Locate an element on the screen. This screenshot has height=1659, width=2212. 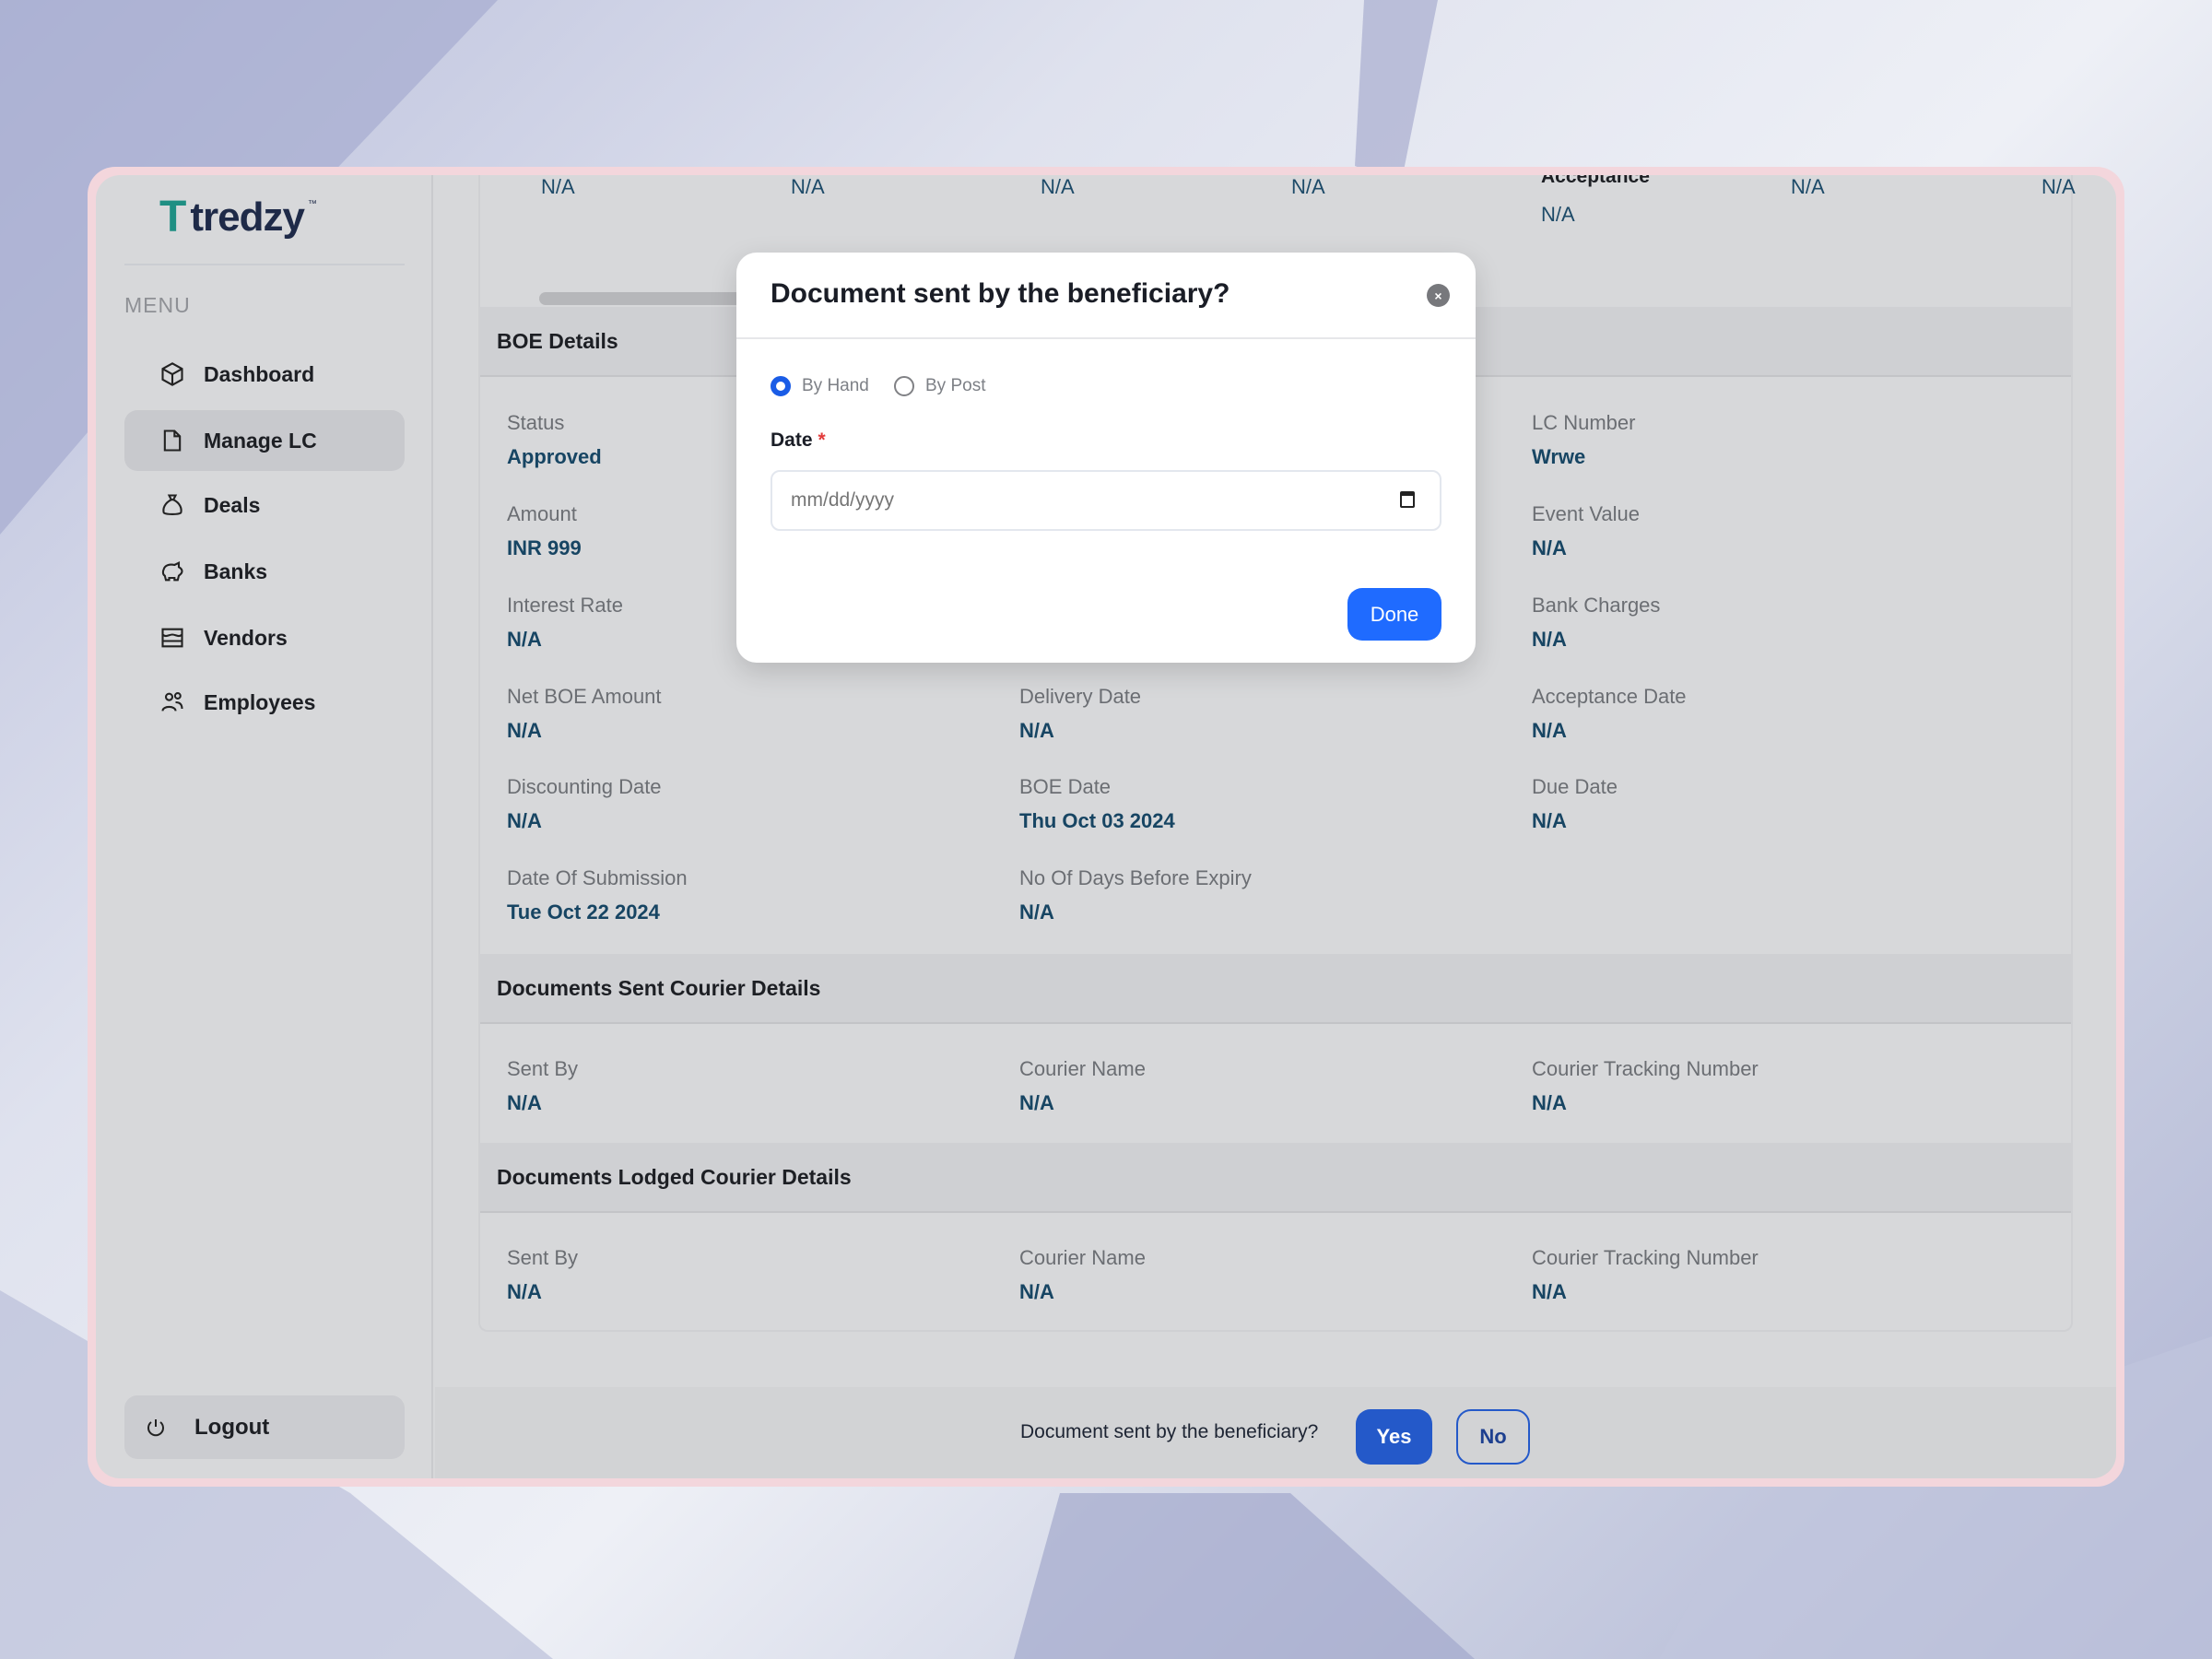
no-button: No is located at coordinates (1493, 1437).